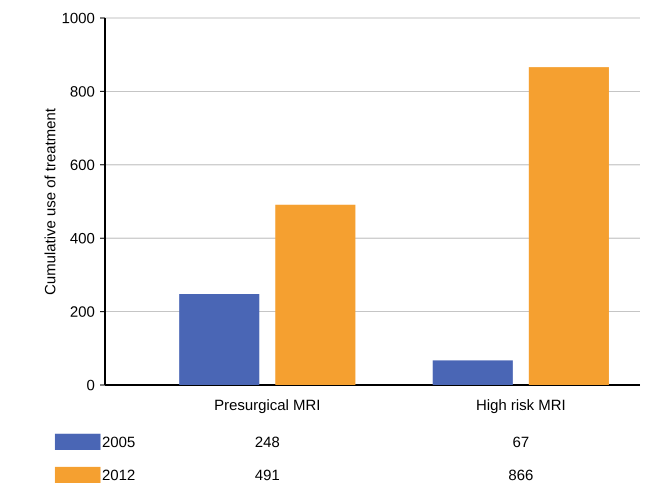  Describe the element at coordinates (267, 475) in the screenshot. I see `data-label: 491` at that location.